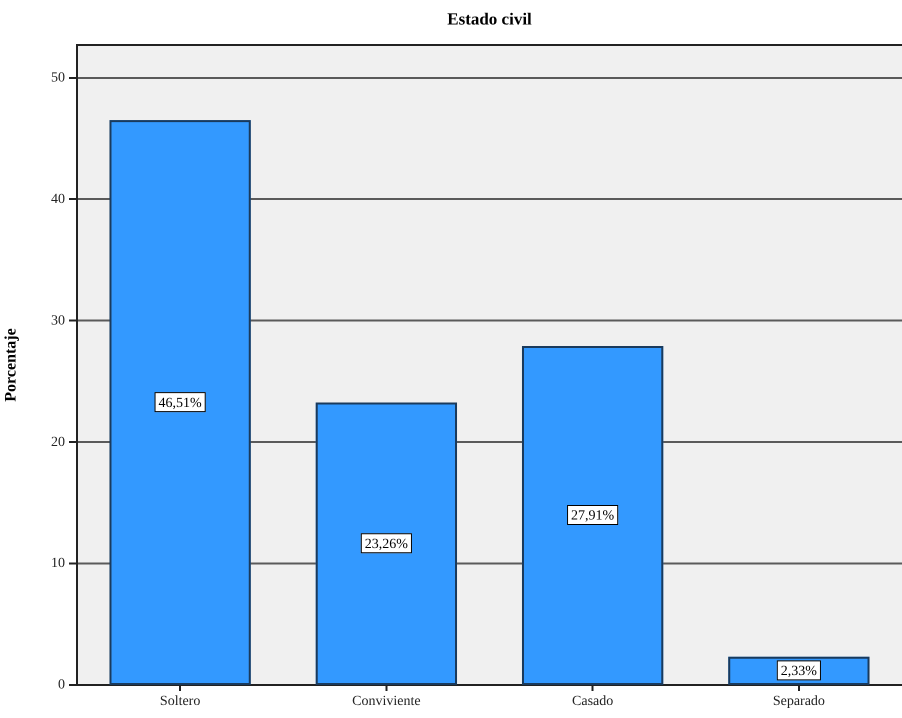  I want to click on data-label: 2,33%, so click(799, 672).